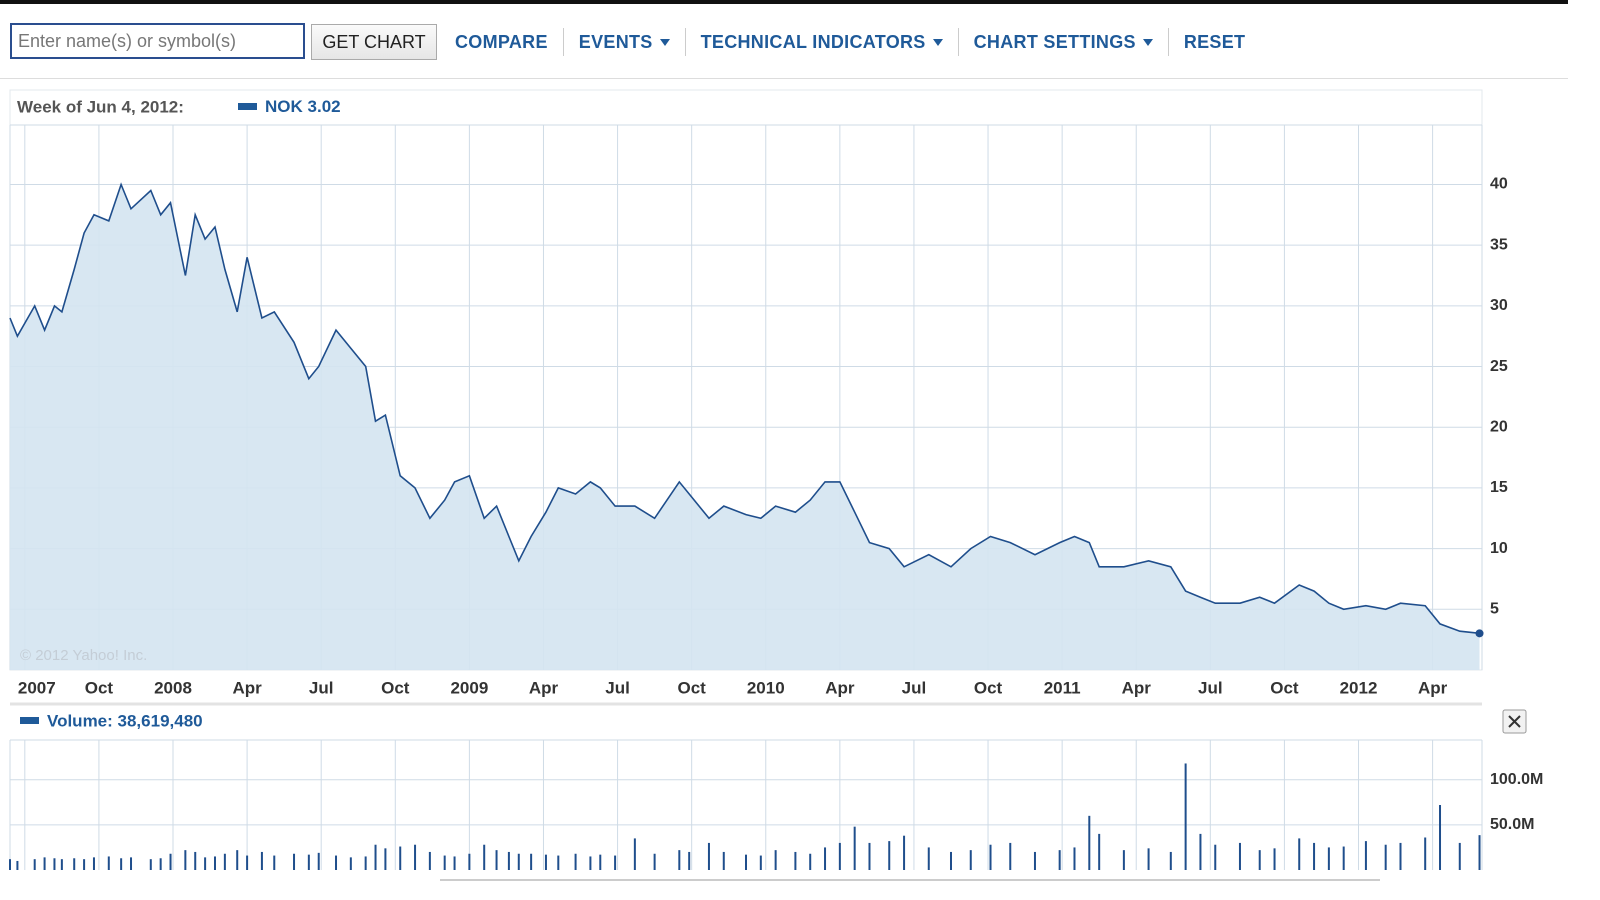 The width and height of the screenshot is (1600, 900). I want to click on events-menu: EVENTS, so click(625, 42).